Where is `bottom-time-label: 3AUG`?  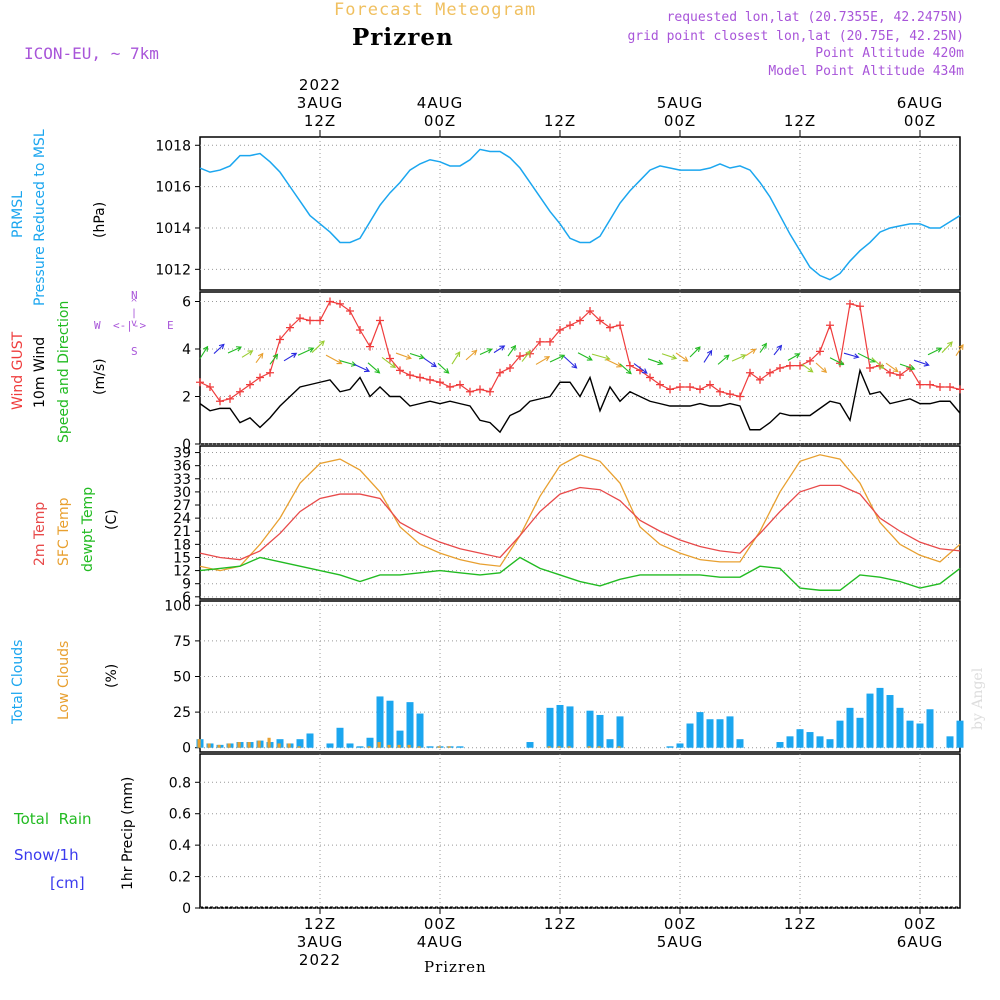
bottom-time-label: 3AUG is located at coordinates (320, 942).